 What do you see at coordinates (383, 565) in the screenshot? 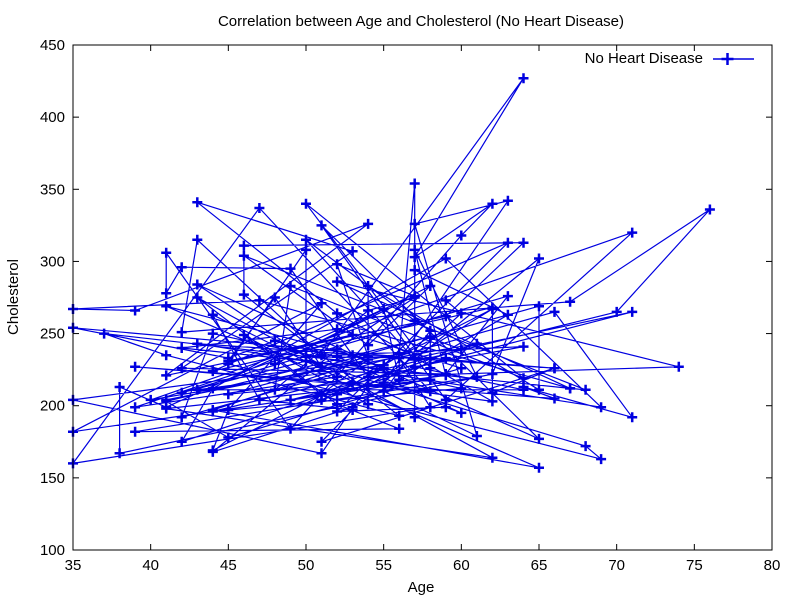
I see `x-tick-label: 55` at bounding box center [383, 565].